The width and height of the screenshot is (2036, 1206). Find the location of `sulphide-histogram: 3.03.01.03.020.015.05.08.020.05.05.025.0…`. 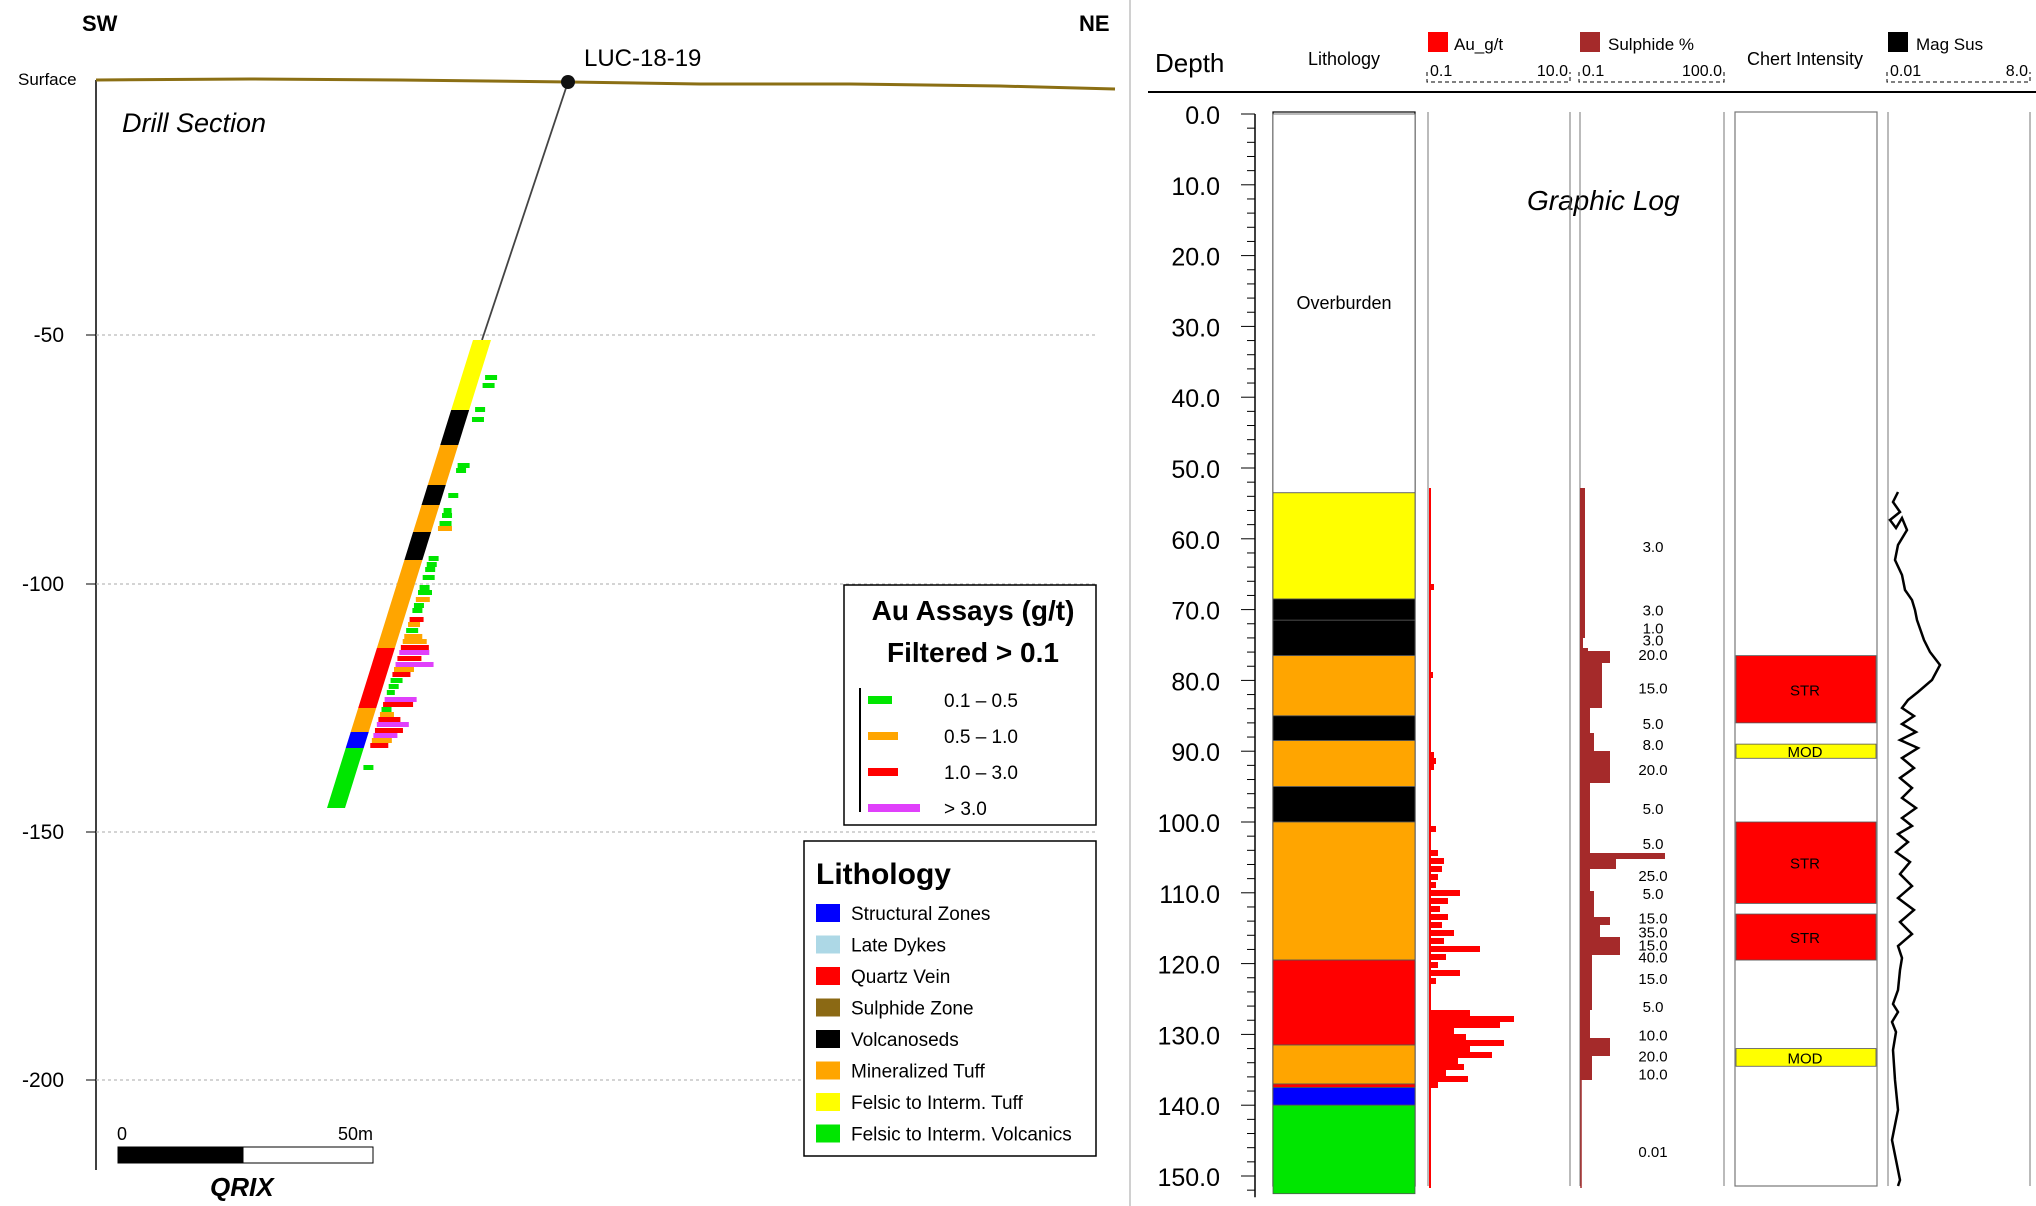

sulphide-histogram: 3.03.01.03.020.015.05.08.020.05.05.025.0… is located at coordinates (1624, 838).